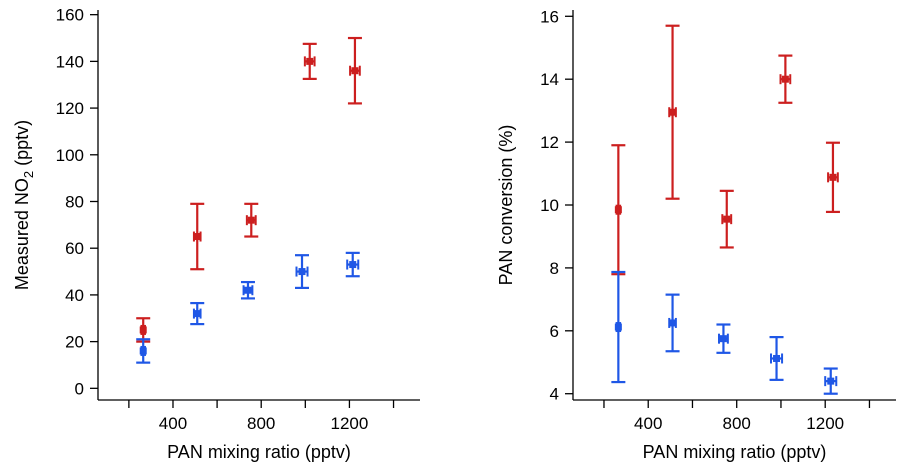 This screenshot has height=470, width=899. I want to click on y-axis-title: PAN conversion (%), so click(506, 205).